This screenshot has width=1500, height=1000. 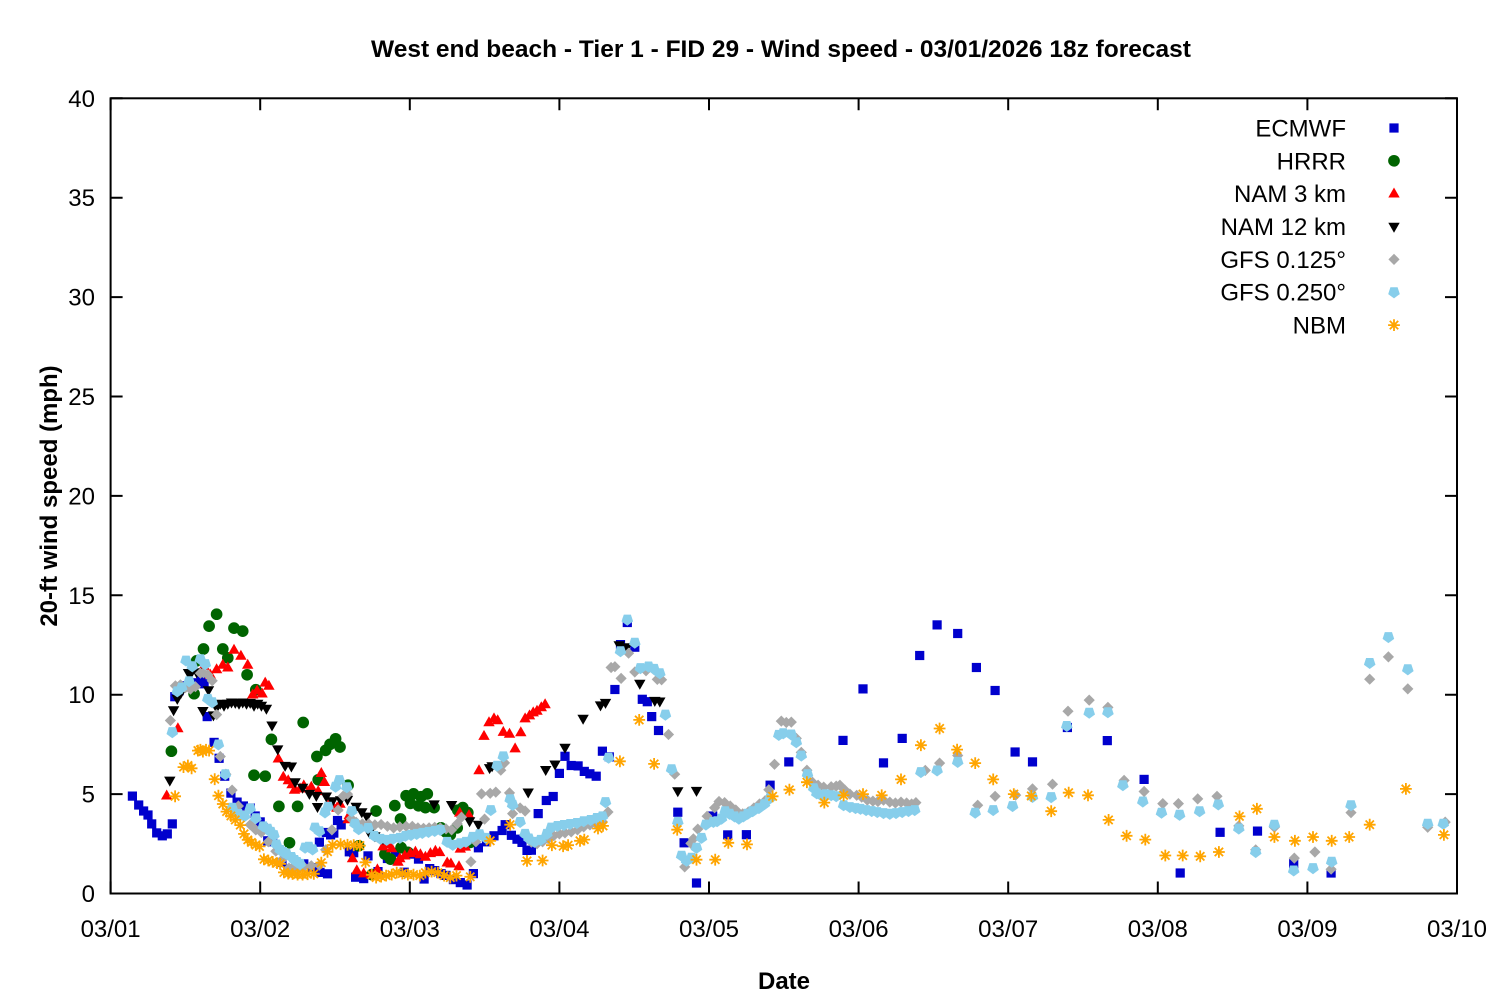 What do you see at coordinates (81, 198) in the screenshot?
I see `svg-text: 35` at bounding box center [81, 198].